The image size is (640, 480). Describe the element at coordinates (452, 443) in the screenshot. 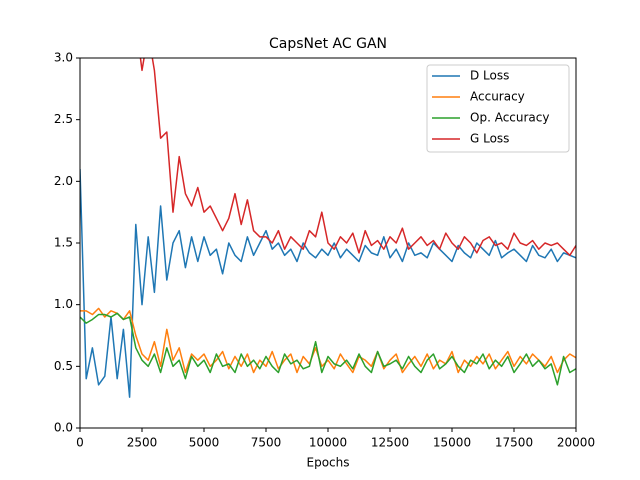

I see `x-tick-label: 15000` at that location.